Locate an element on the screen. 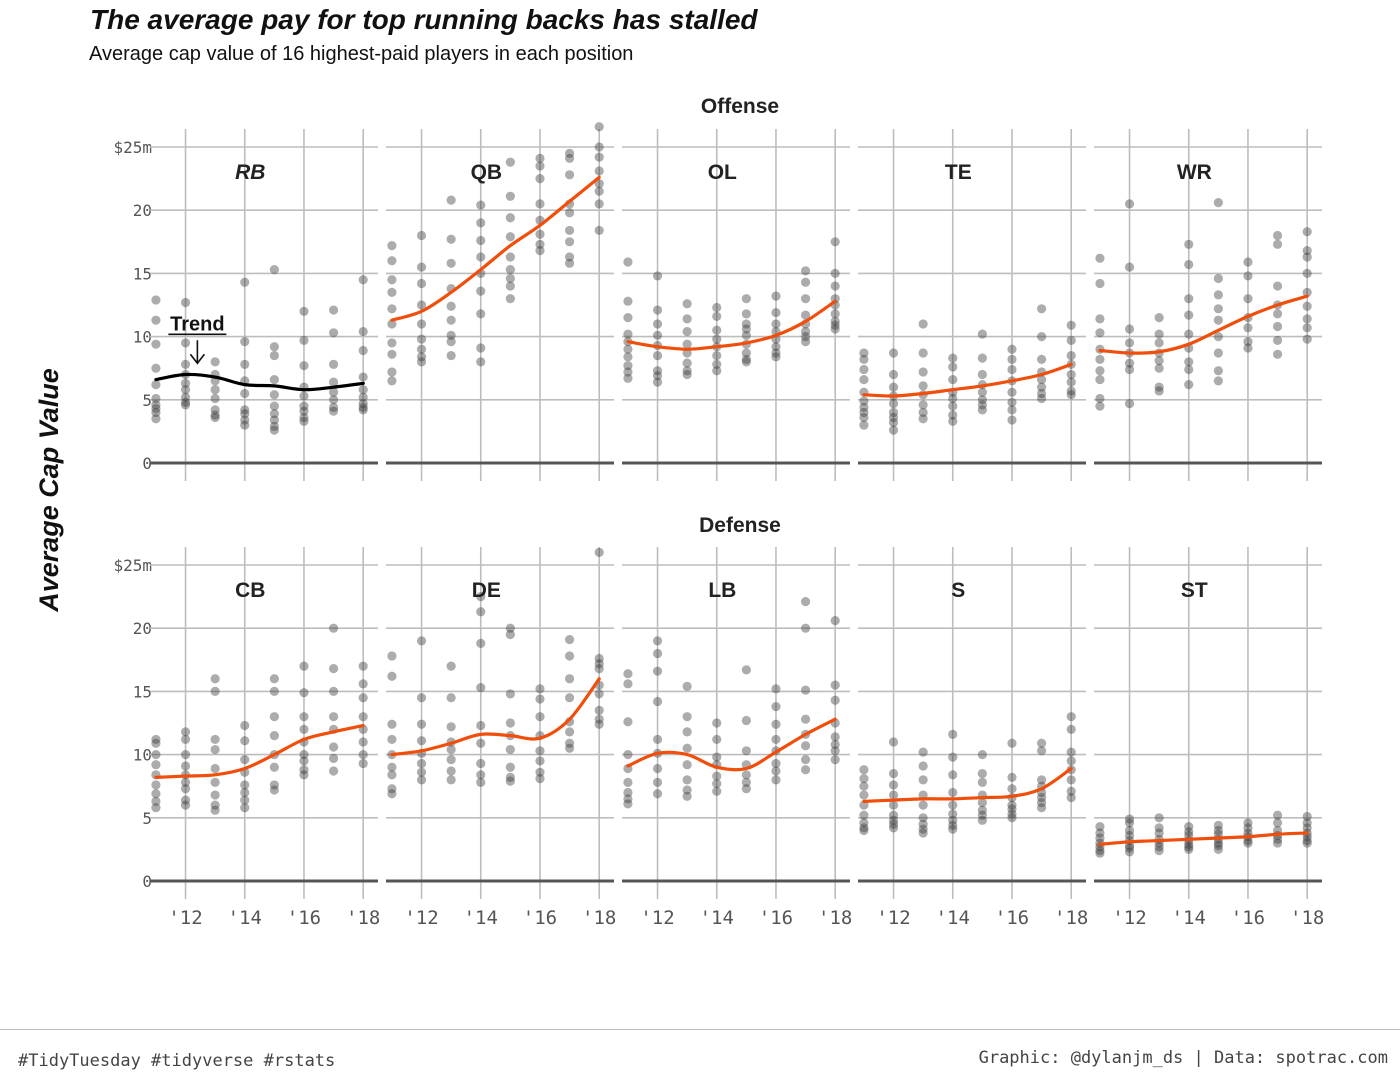  x-tick-label: '16 is located at coordinates (776, 918).